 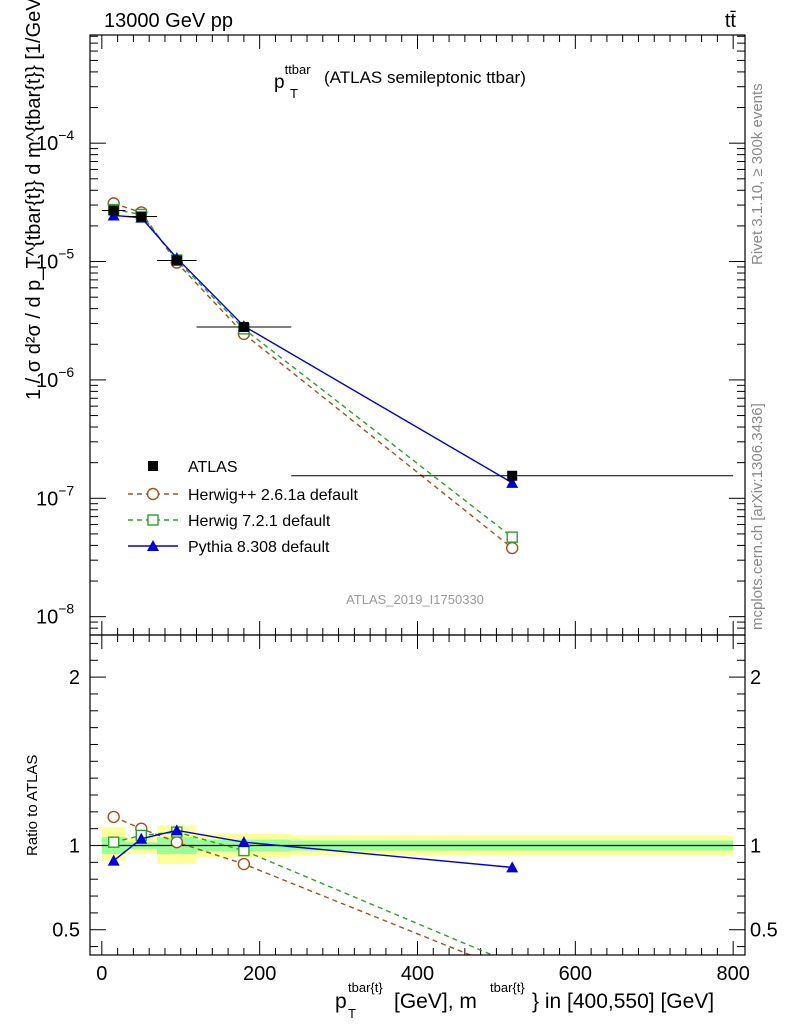 I want to click on rivet-label: Rivet 3.1.10, ≥ 300k events, so click(x=757, y=174).